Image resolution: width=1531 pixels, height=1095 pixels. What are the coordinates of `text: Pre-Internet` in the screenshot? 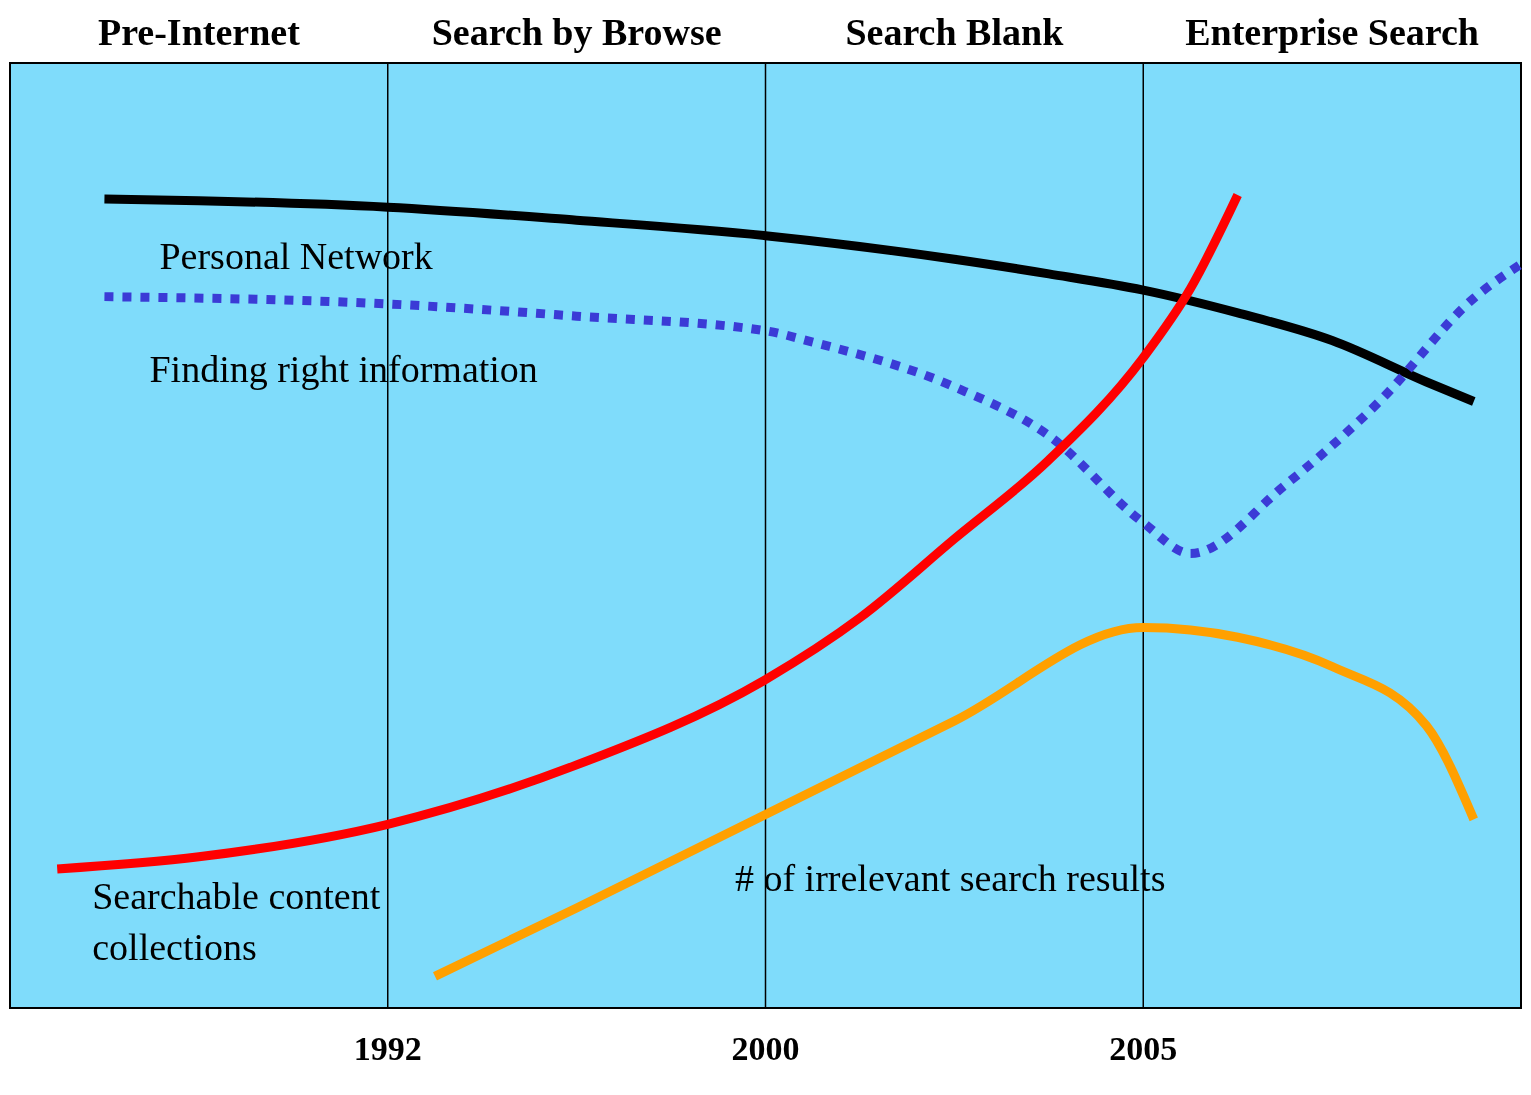 It's located at (199, 32).